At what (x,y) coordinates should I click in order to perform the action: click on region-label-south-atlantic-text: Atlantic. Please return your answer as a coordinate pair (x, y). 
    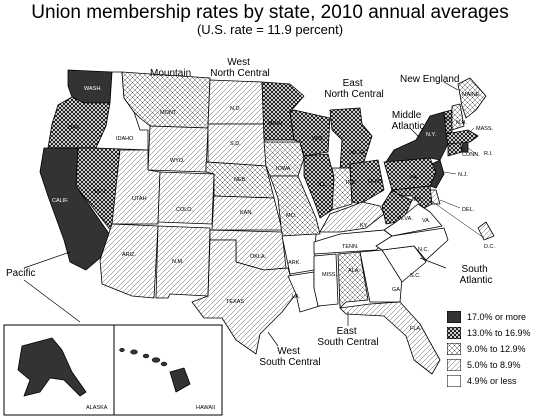
    Looking at the image, I should click on (476, 280).